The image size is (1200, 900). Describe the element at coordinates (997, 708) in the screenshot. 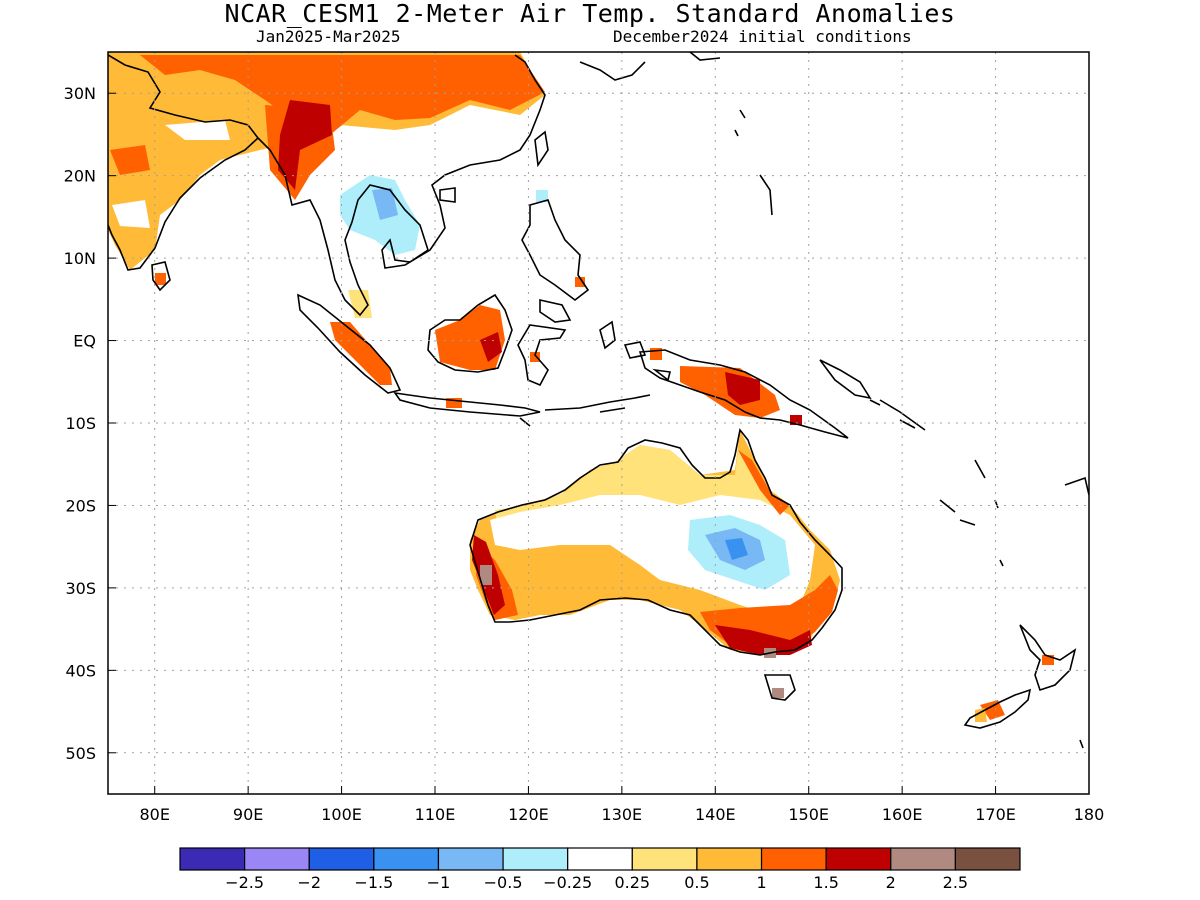

I see `coast-newzealand-south` at that location.